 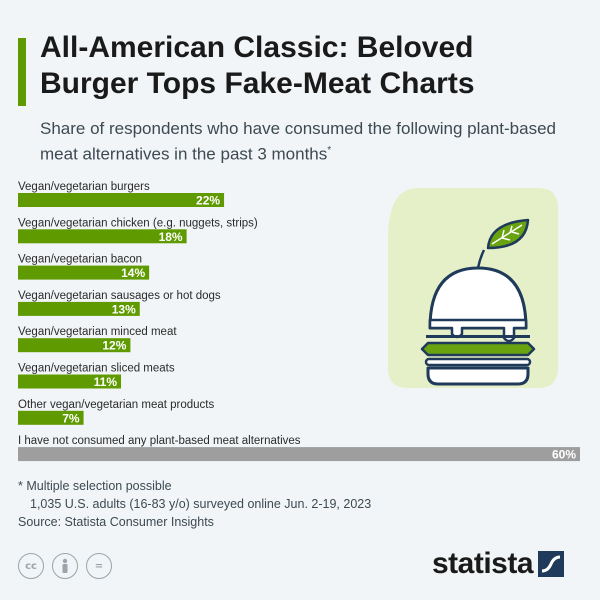 I want to click on note-source: Source: Statista Consumer Insights, so click(x=116, y=522).